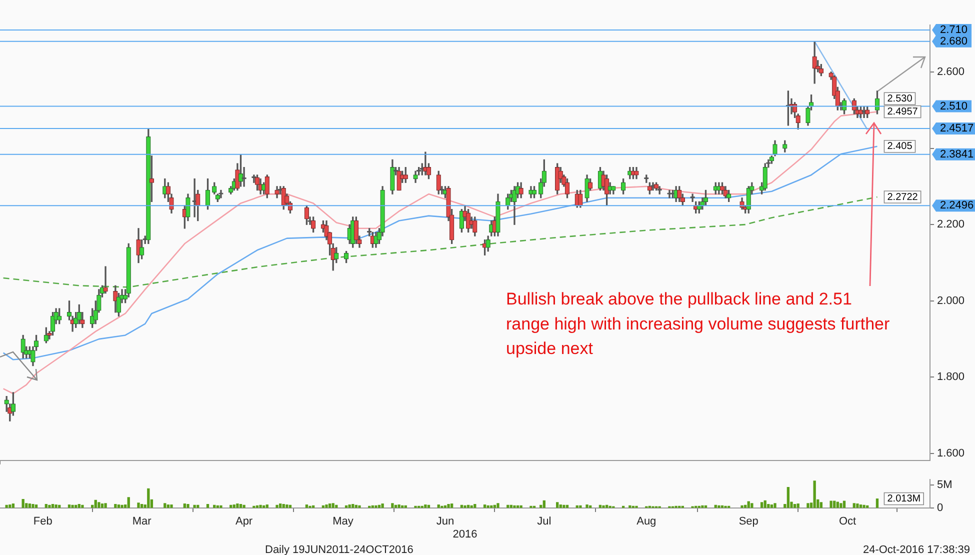 The width and height of the screenshot is (975, 555). What do you see at coordinates (957, 154) in the screenshot?
I see `ref-line-label: 2.3841` at bounding box center [957, 154].